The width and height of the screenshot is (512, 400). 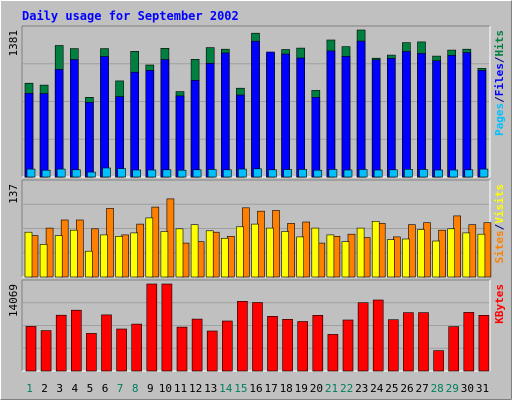 I want to click on y-scale-label-panel-1: 1381, so click(x=13, y=43).